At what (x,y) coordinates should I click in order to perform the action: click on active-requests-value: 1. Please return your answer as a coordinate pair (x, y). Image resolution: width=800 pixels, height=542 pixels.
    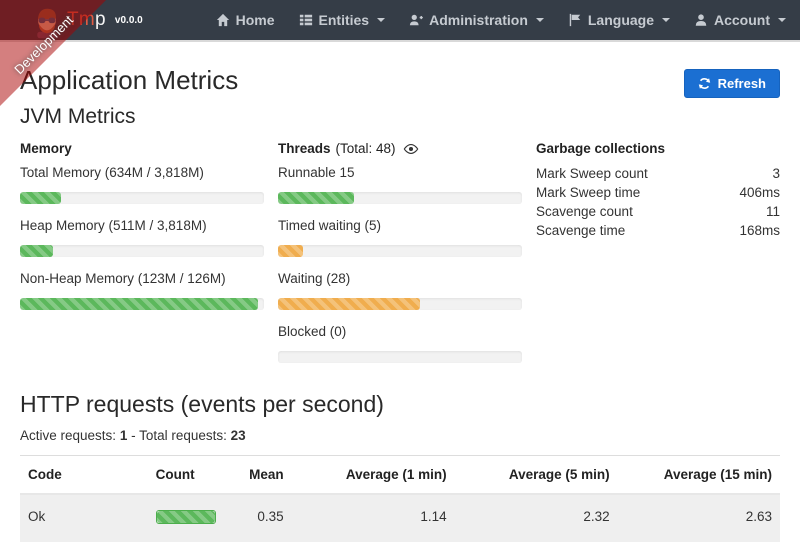
    Looking at the image, I should click on (123, 435).